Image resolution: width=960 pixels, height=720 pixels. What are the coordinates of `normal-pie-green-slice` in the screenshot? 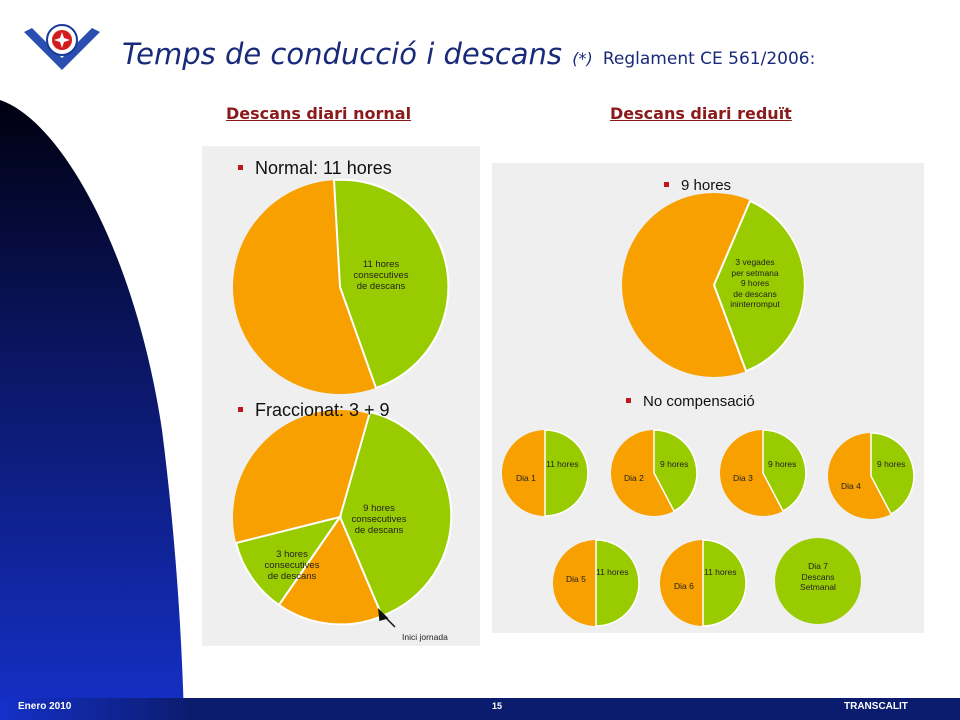 It's located at (391, 284).